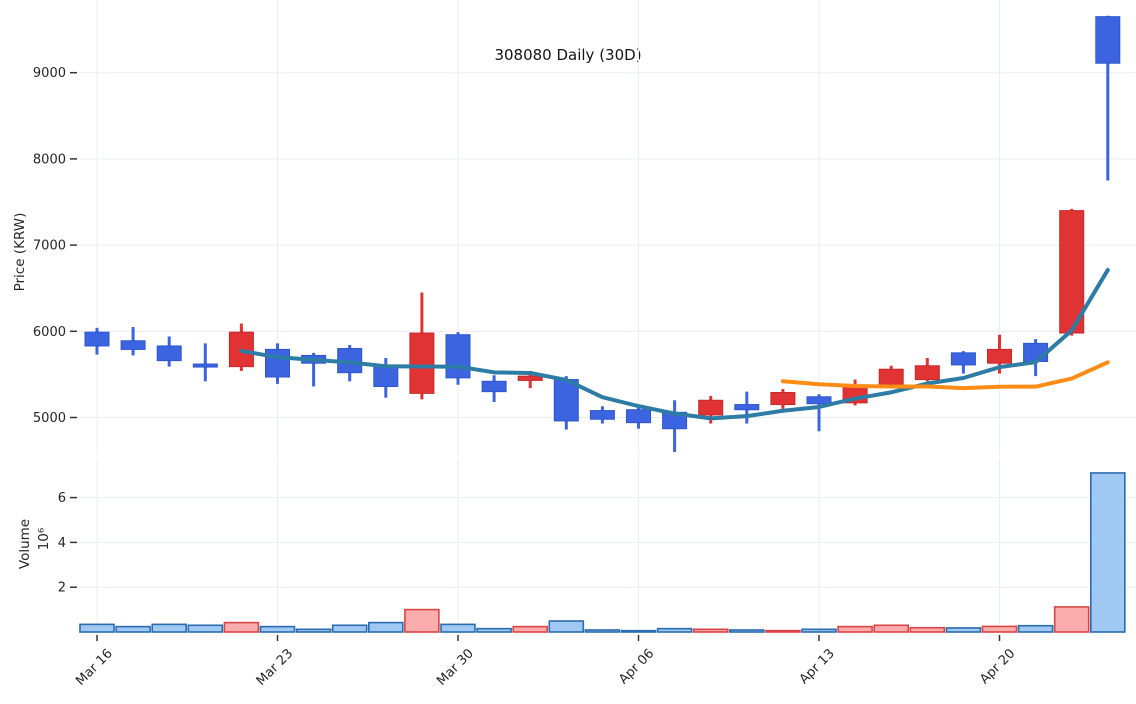  Describe the element at coordinates (49, 246) in the screenshot. I see `price-tick-label: 7000` at that location.